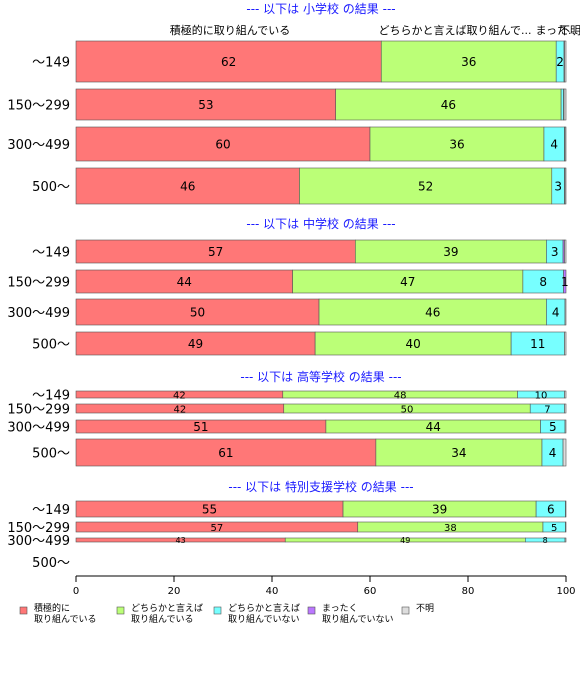 The height and width of the screenshot is (698, 580). Describe the element at coordinates (407, 282) in the screenshot. I see `data-label: 47` at that location.